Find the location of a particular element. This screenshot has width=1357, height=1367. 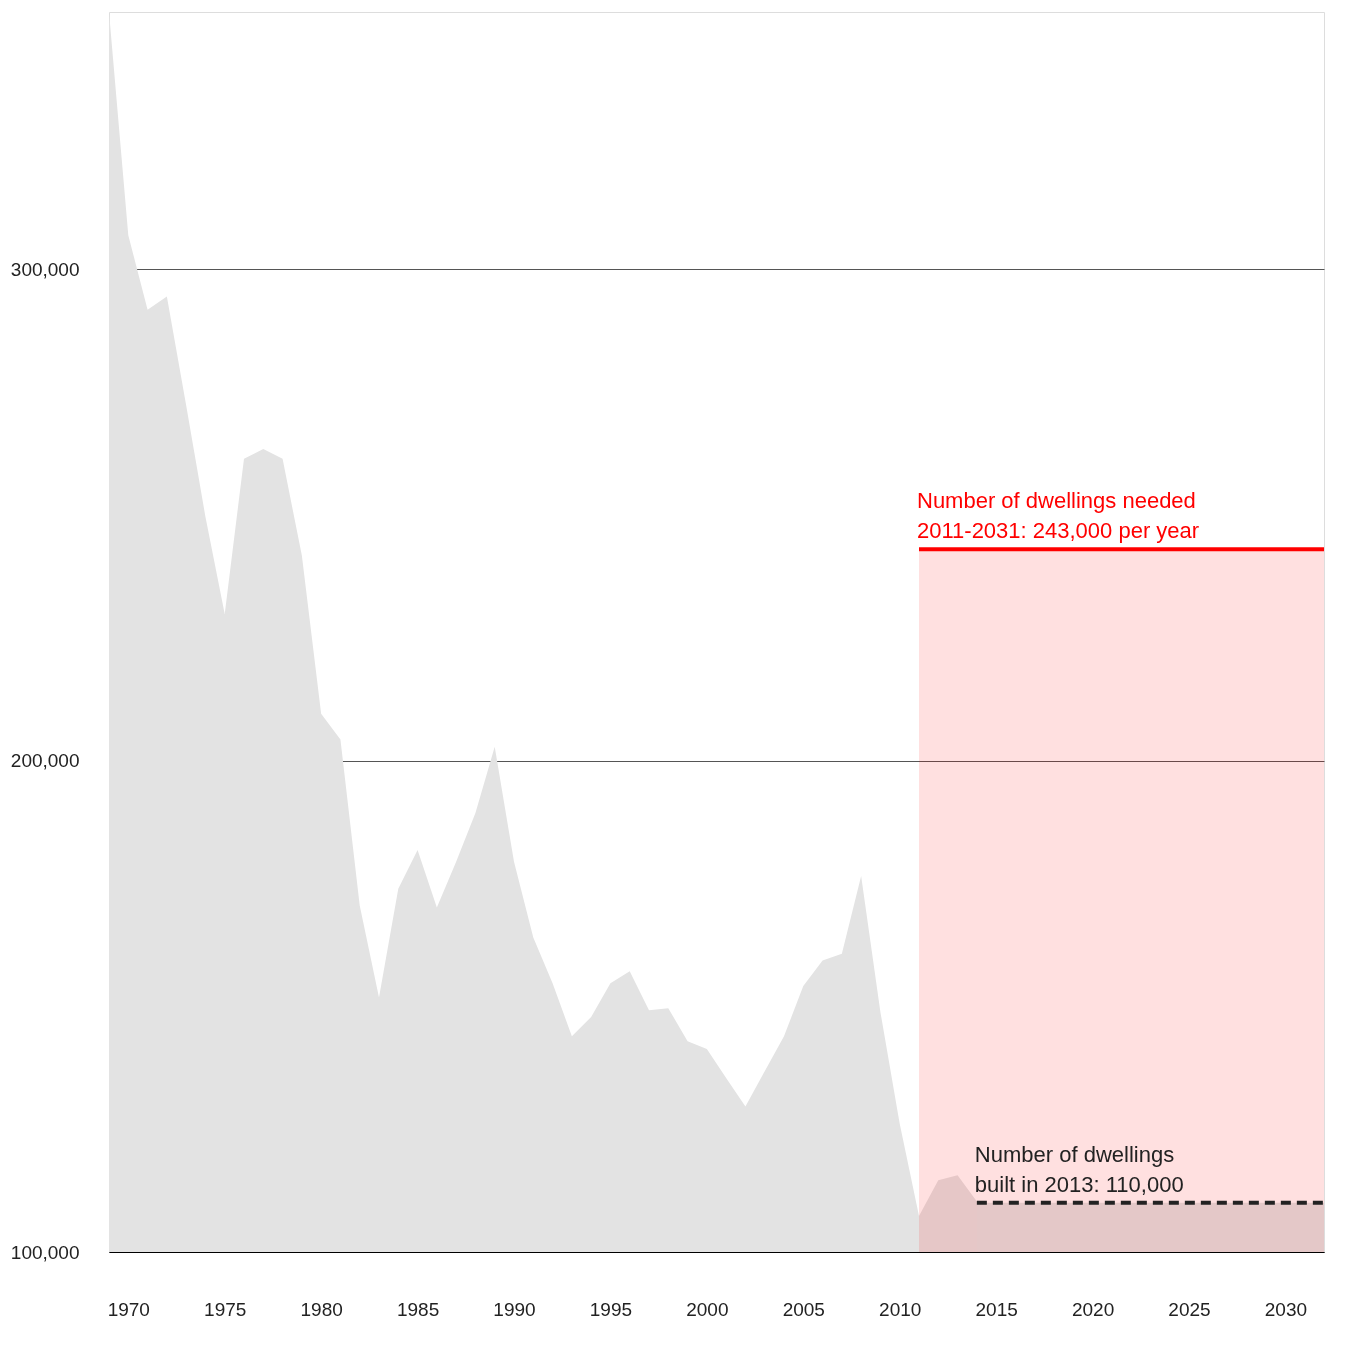

x-tick-label: 2015 is located at coordinates (996, 1309).